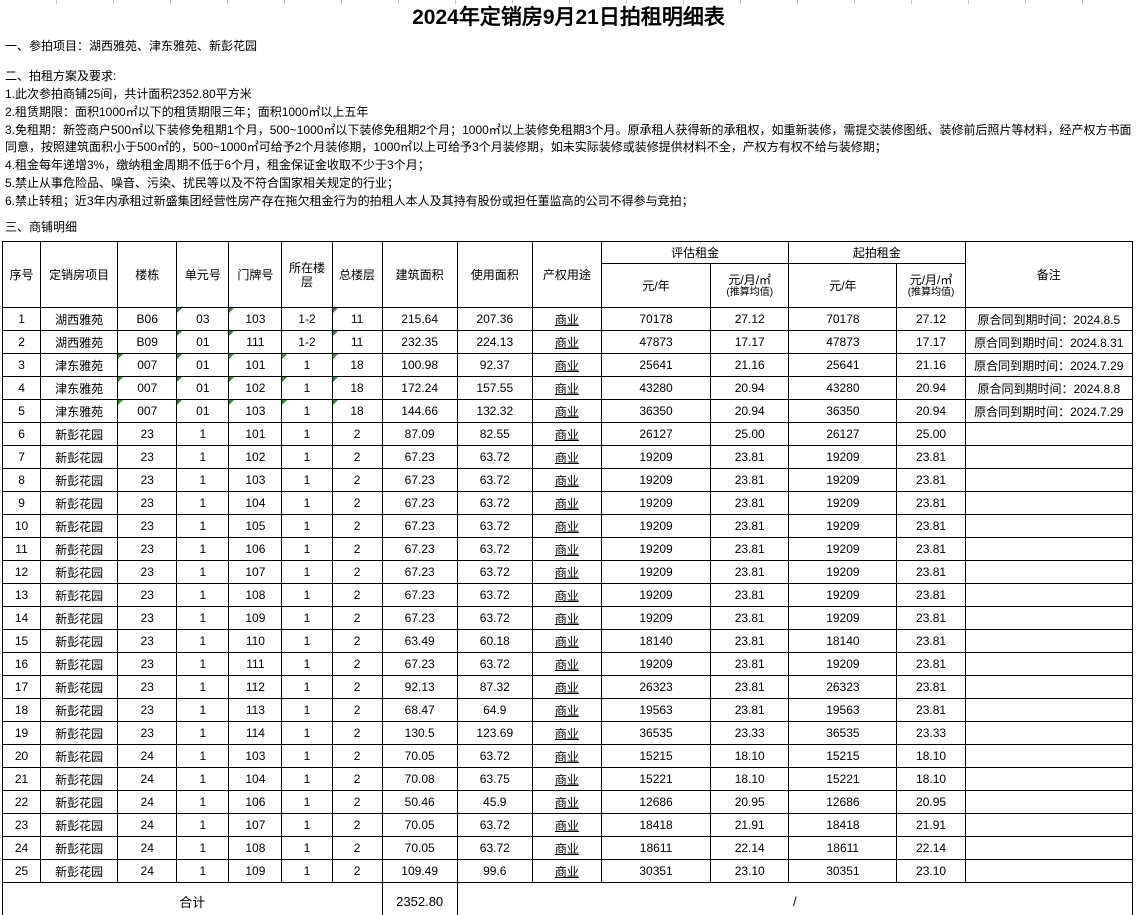 Image resolution: width=1137 pixels, height=915 pixels. Describe the element at coordinates (21, 365) in the screenshot. I see `cell-no: 3` at that location.